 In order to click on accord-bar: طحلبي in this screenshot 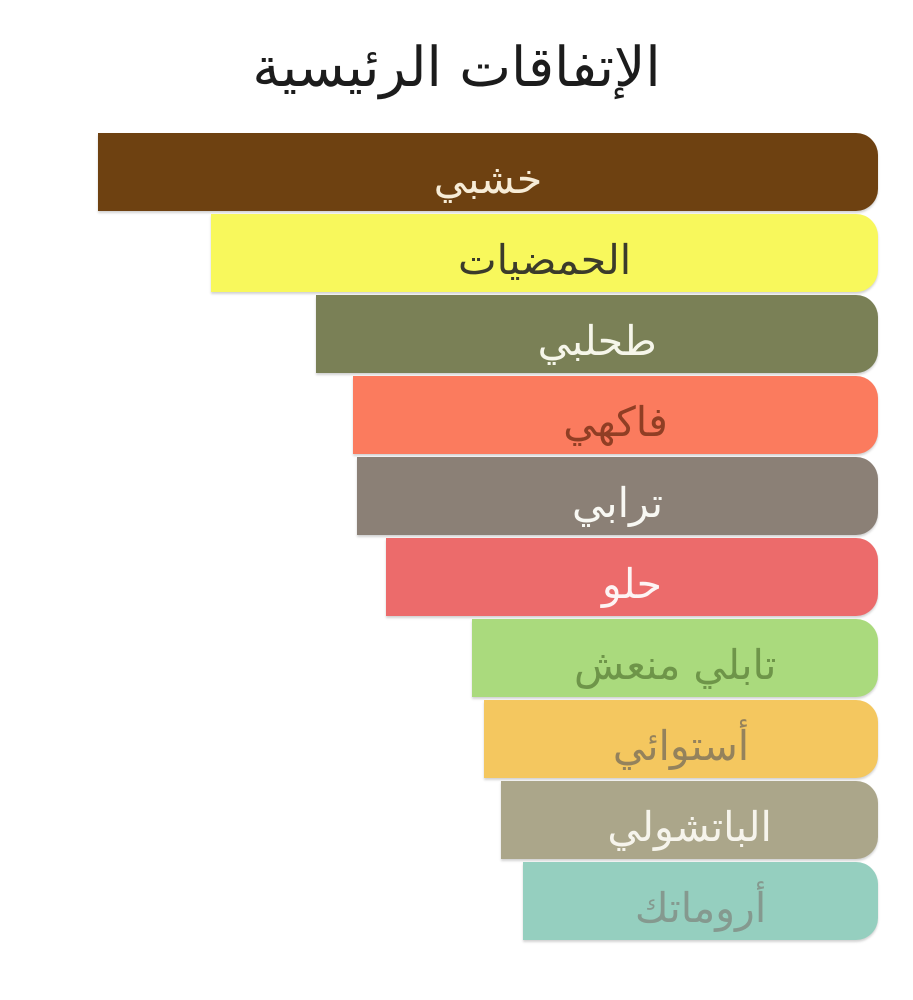, I will do `click(597, 334)`.